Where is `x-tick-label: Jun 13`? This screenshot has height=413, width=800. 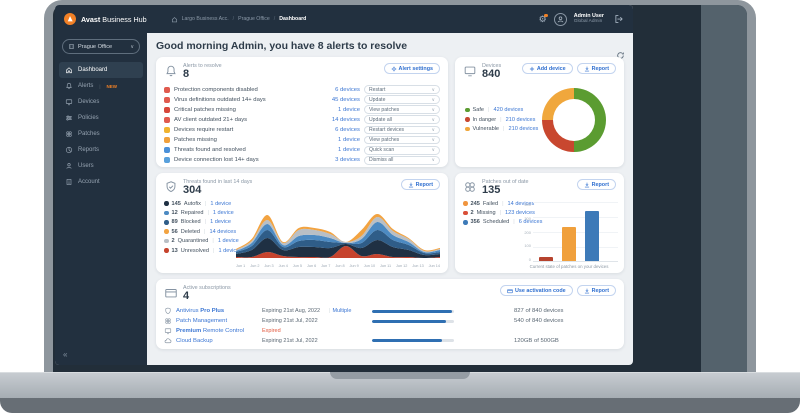 x-tick-label: Jun 13 is located at coordinates (418, 266).